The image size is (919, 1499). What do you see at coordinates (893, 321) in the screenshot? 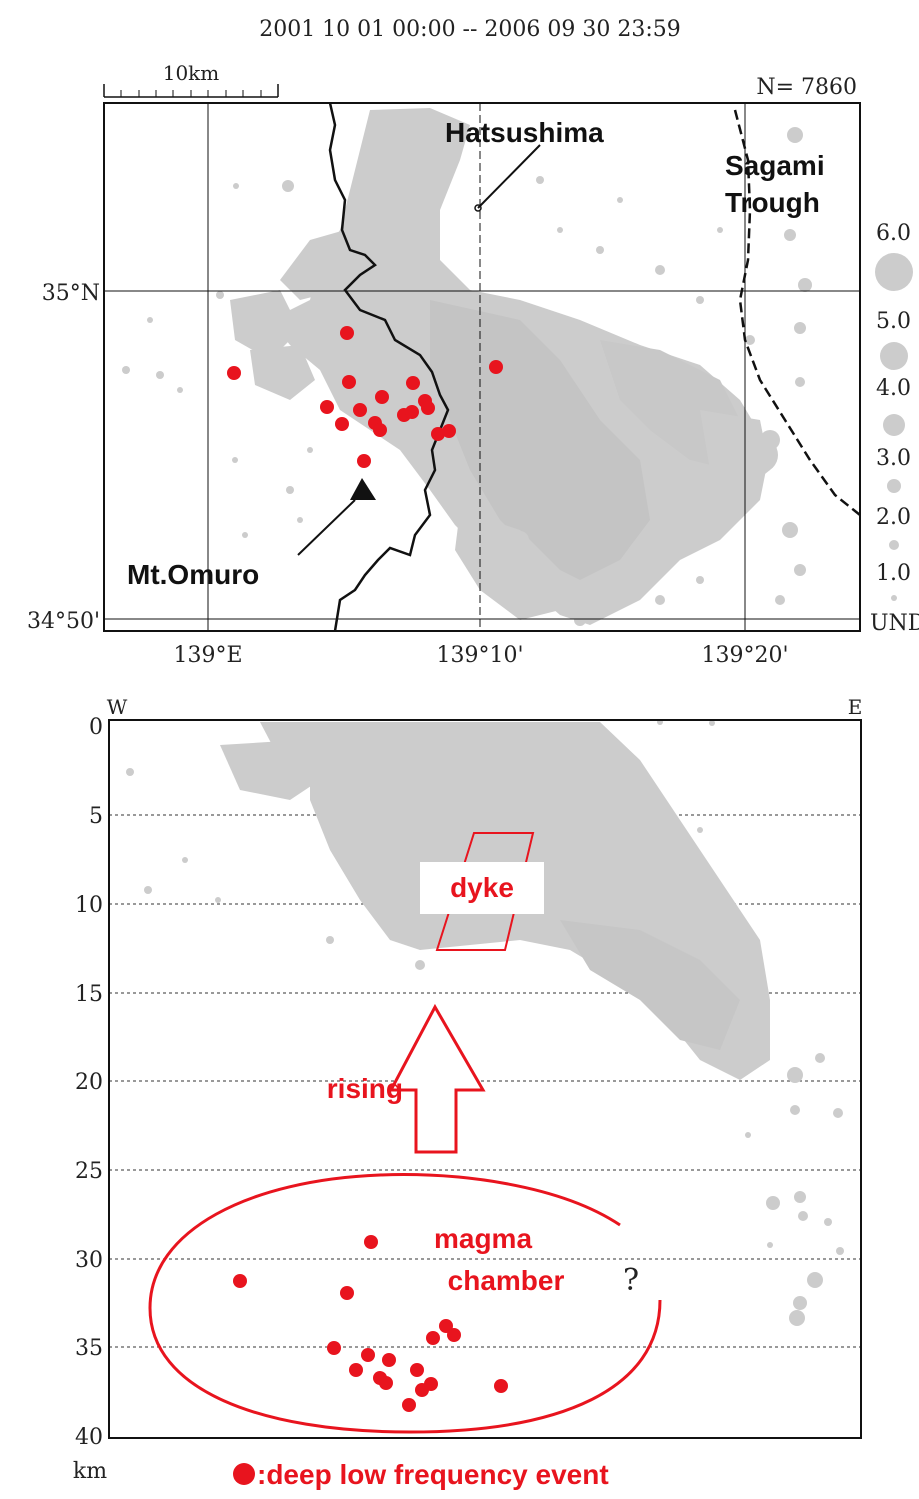
I see `magnitude-label-5: 5.0` at bounding box center [893, 321].